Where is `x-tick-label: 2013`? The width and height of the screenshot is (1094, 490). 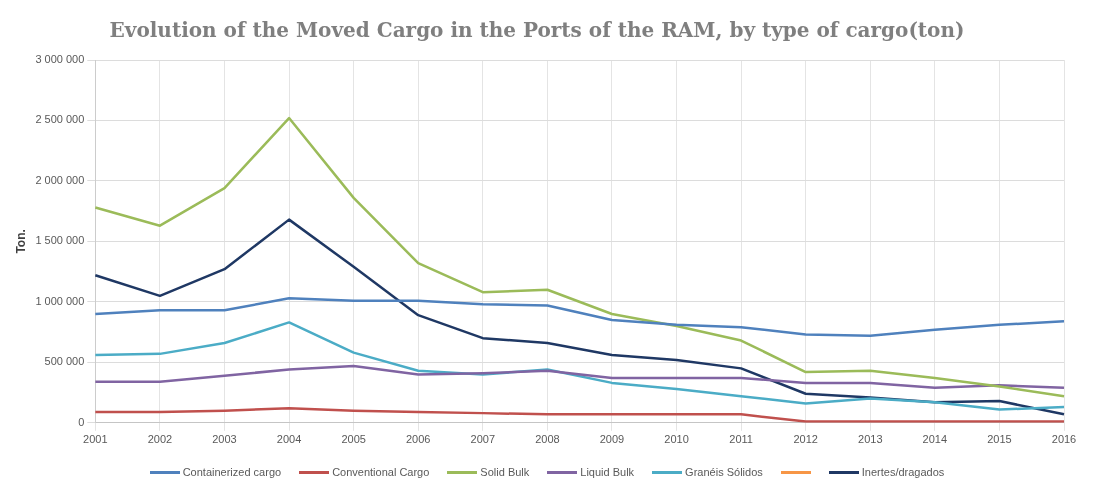 x-tick-label: 2013 is located at coordinates (870, 439).